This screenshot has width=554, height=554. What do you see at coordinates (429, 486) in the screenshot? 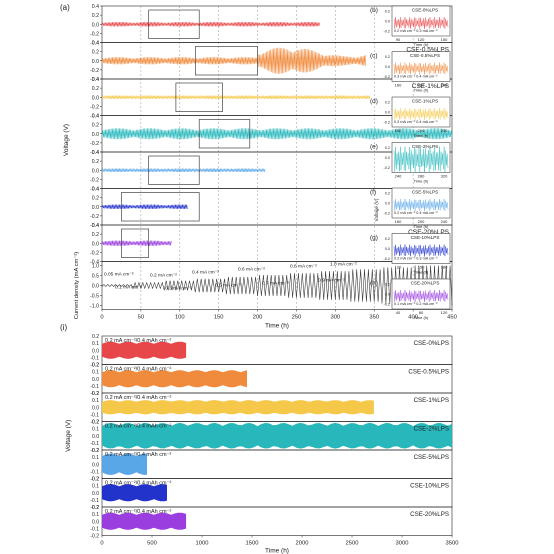
I see `series-label: CSE-10%LPS` at bounding box center [429, 486].